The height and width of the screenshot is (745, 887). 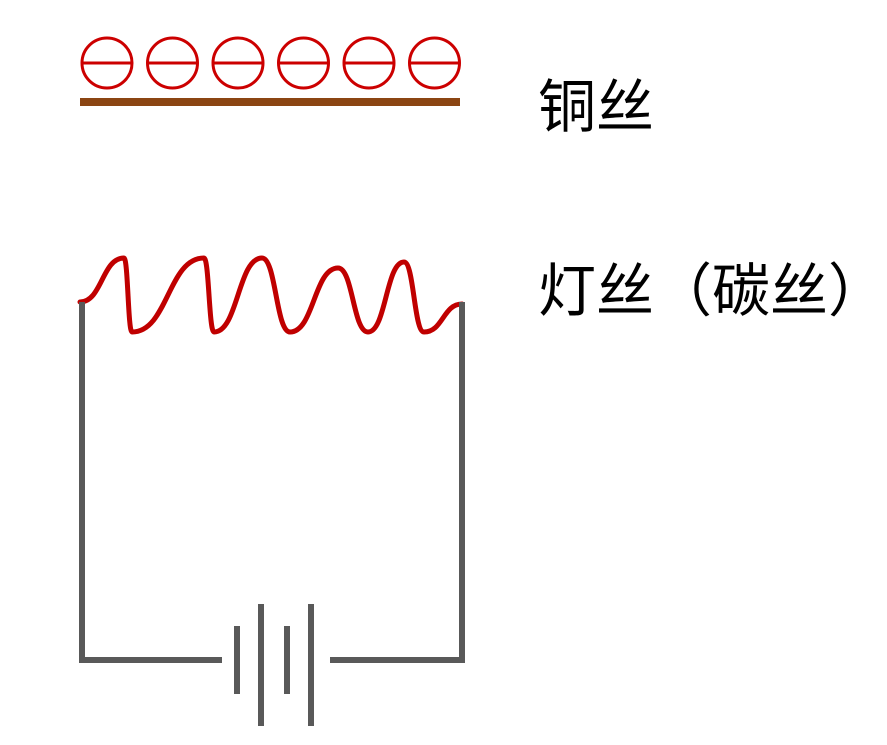 What do you see at coordinates (270, 63) in the screenshot?
I see `electron-row` at bounding box center [270, 63].